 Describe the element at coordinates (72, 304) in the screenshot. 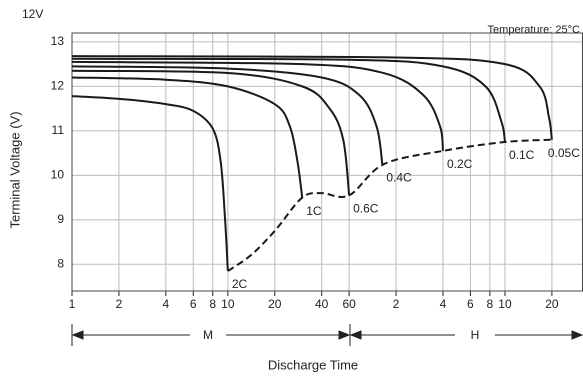

I see `x-tick-label: 1` at that location.